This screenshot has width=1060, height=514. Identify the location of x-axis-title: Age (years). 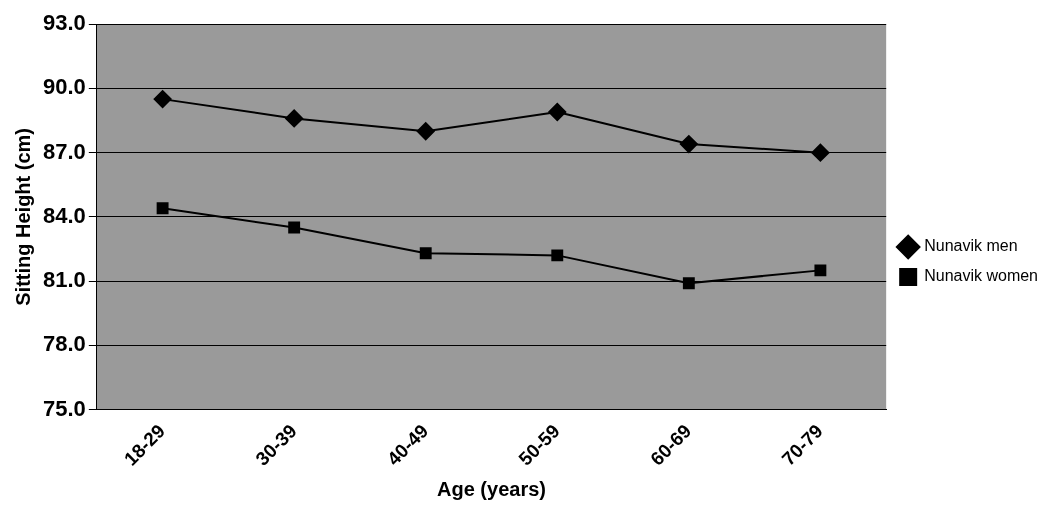
(491, 488).